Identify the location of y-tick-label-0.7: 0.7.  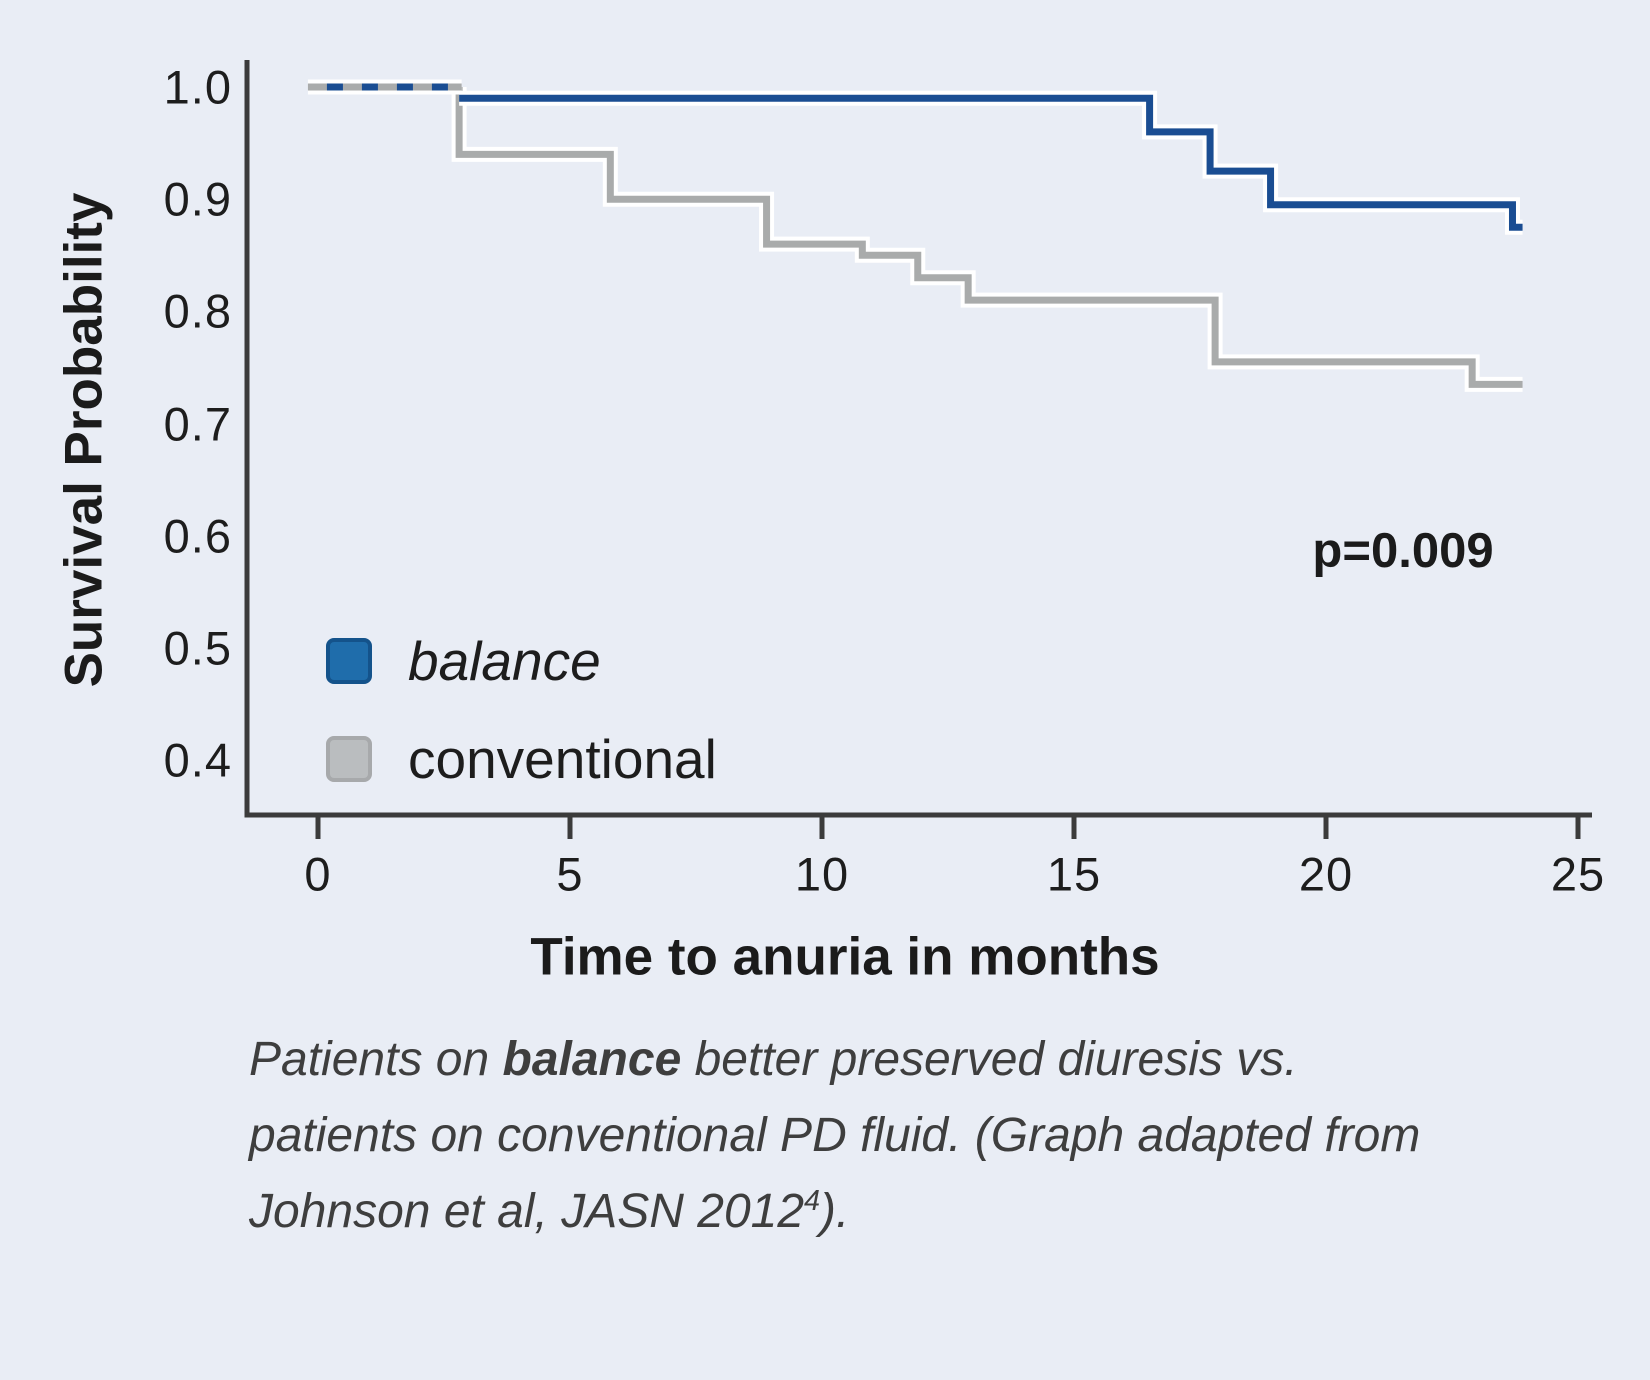
(197, 424).